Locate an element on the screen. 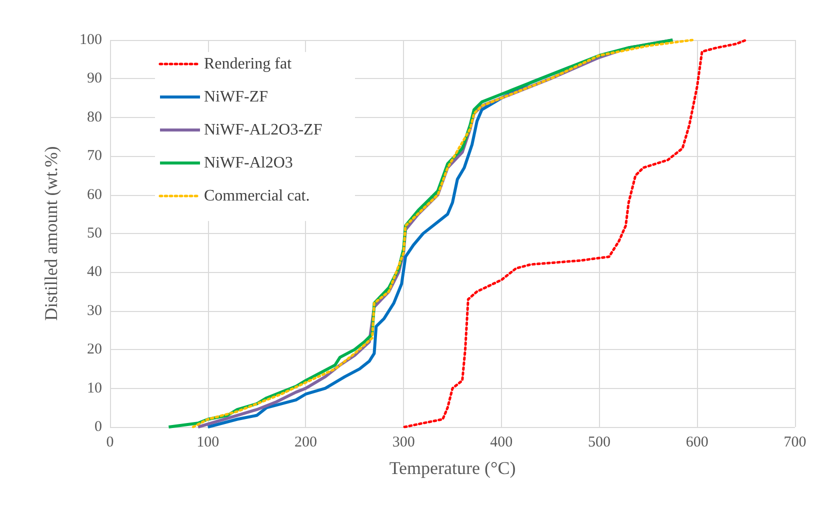  x-tick-label: 0 is located at coordinates (110, 442).